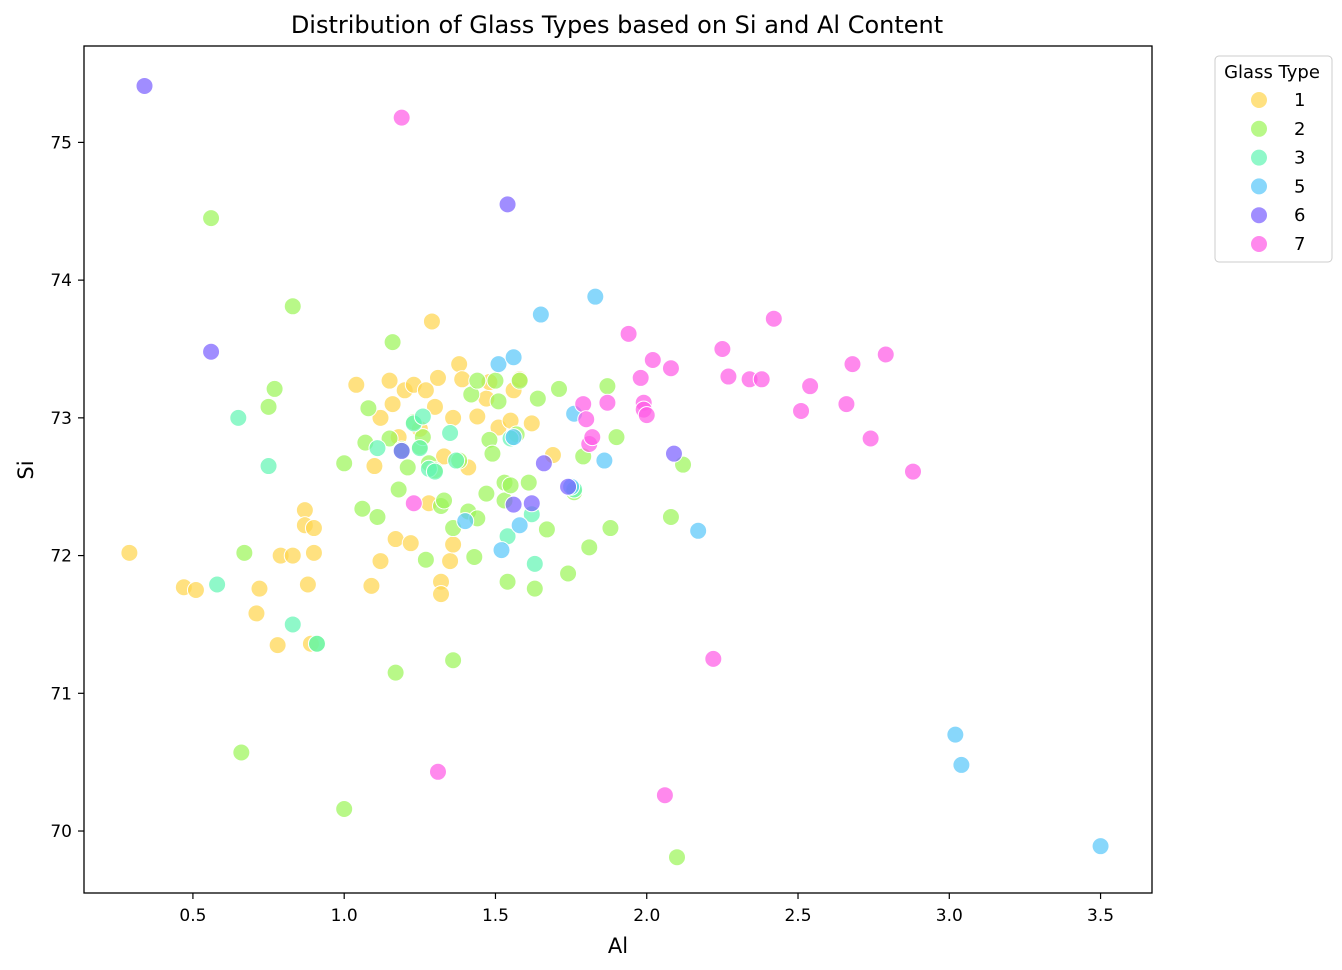  What do you see at coordinates (61, 281) in the screenshot?
I see `y-tick-label: 74` at bounding box center [61, 281].